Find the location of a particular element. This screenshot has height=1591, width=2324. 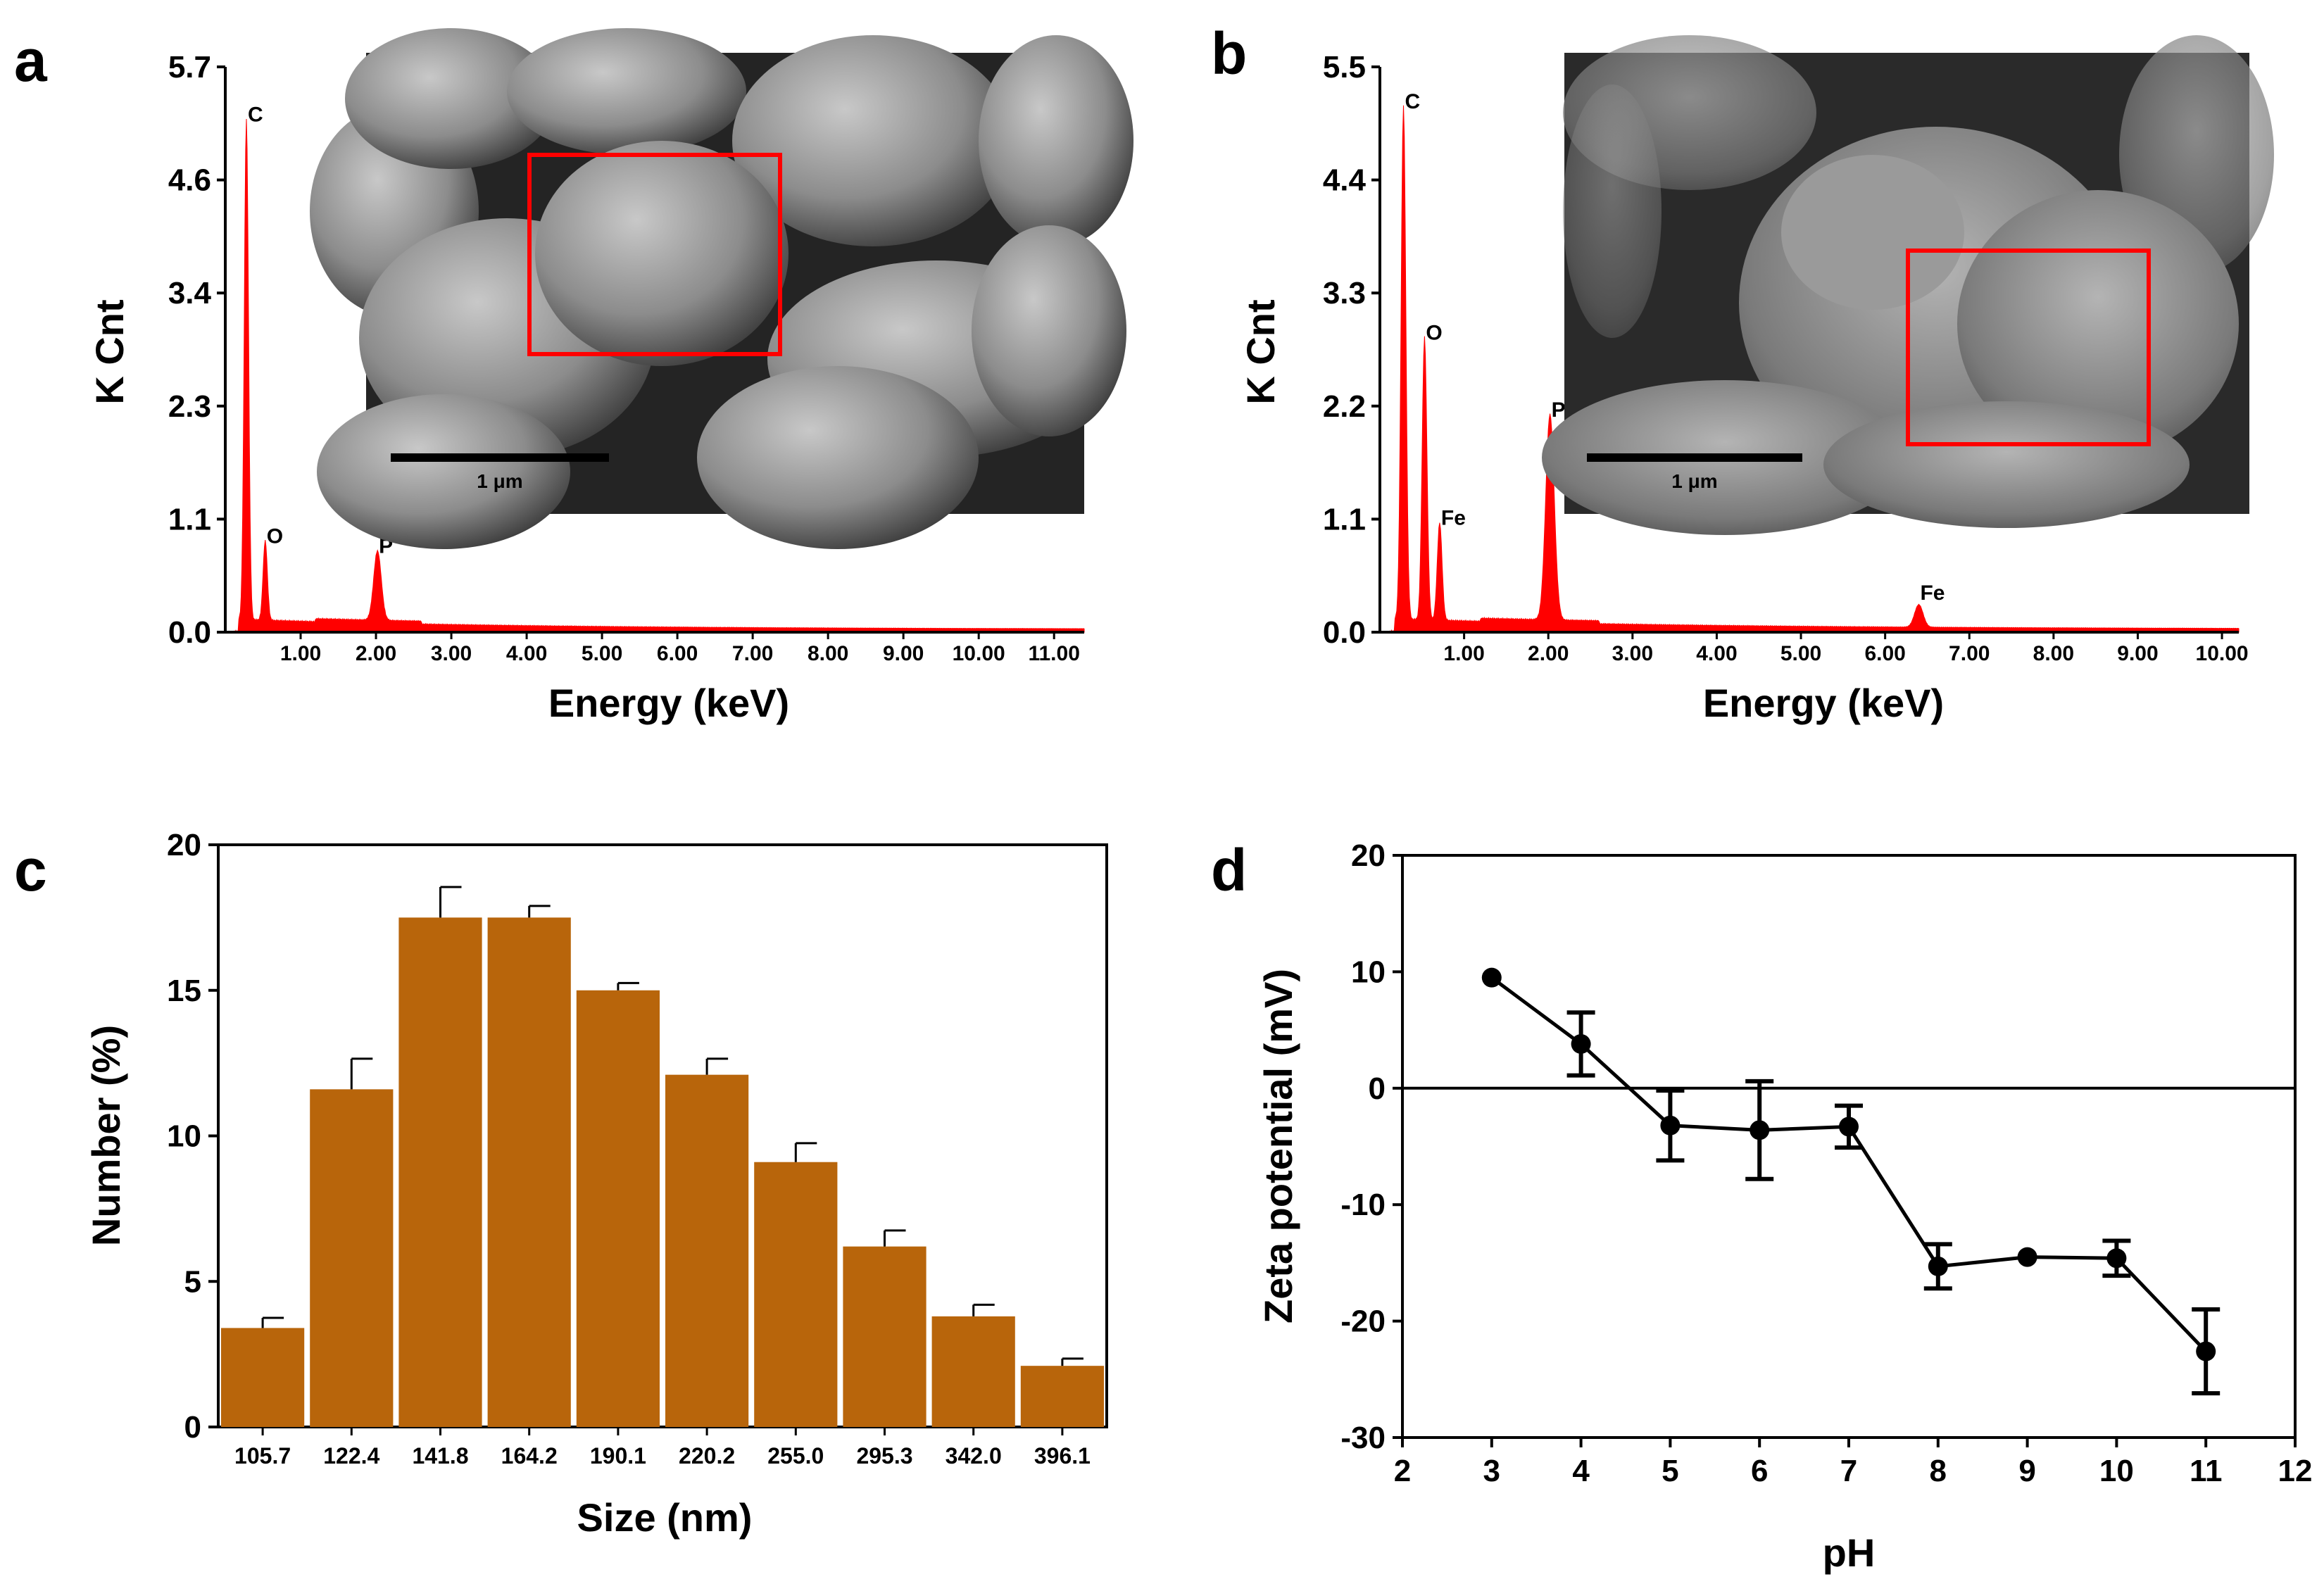

x-tick-label-b: 3.00 is located at coordinates (1632, 653).